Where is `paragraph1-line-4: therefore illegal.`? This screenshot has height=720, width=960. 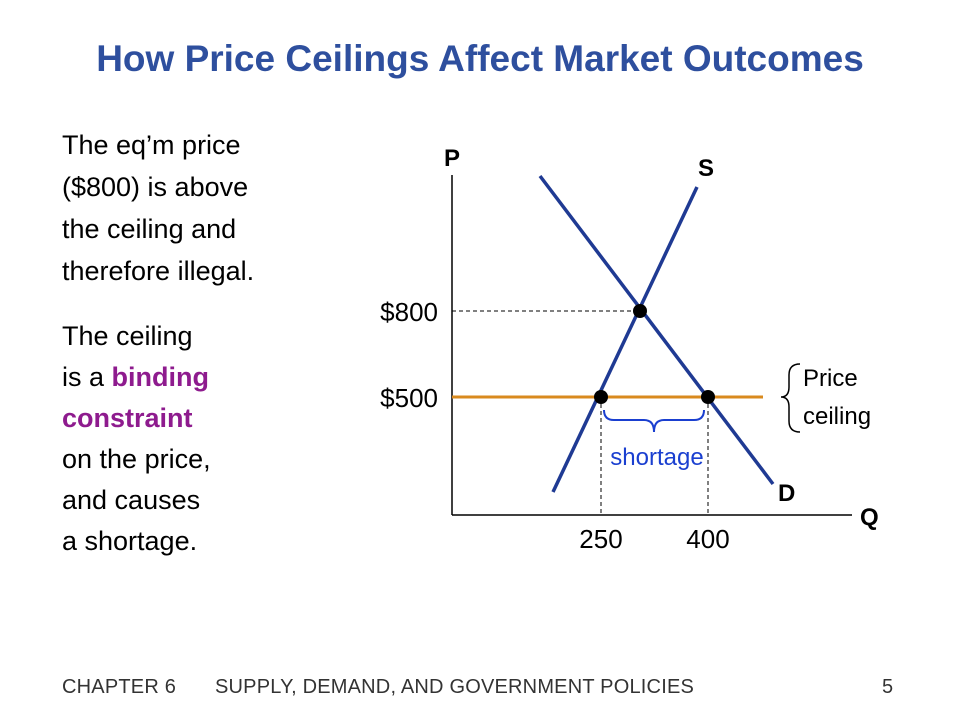
paragraph1-line-4: therefore illegal. is located at coordinates (158, 271).